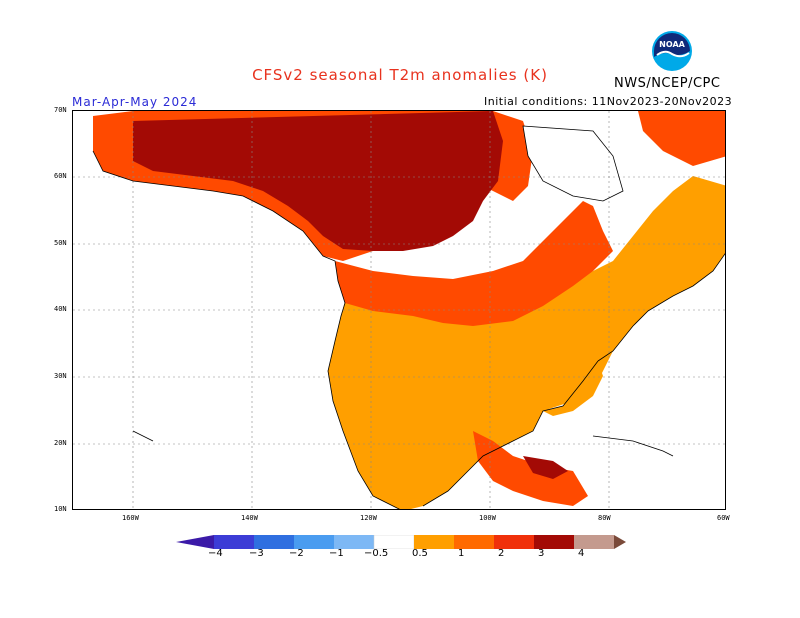 The image size is (800, 618). I want to click on colorbar-label: −2, so click(296, 553).